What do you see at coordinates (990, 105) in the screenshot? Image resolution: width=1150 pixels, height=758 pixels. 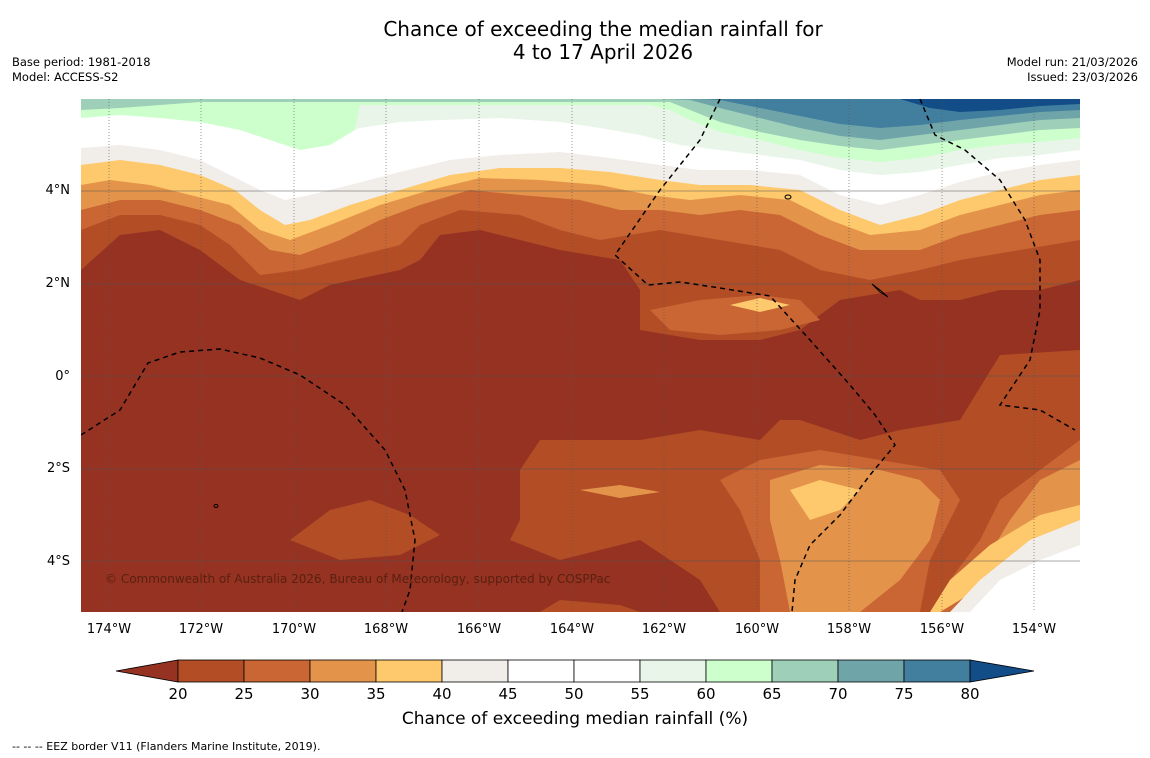 I see `band-top` at bounding box center [990, 105].